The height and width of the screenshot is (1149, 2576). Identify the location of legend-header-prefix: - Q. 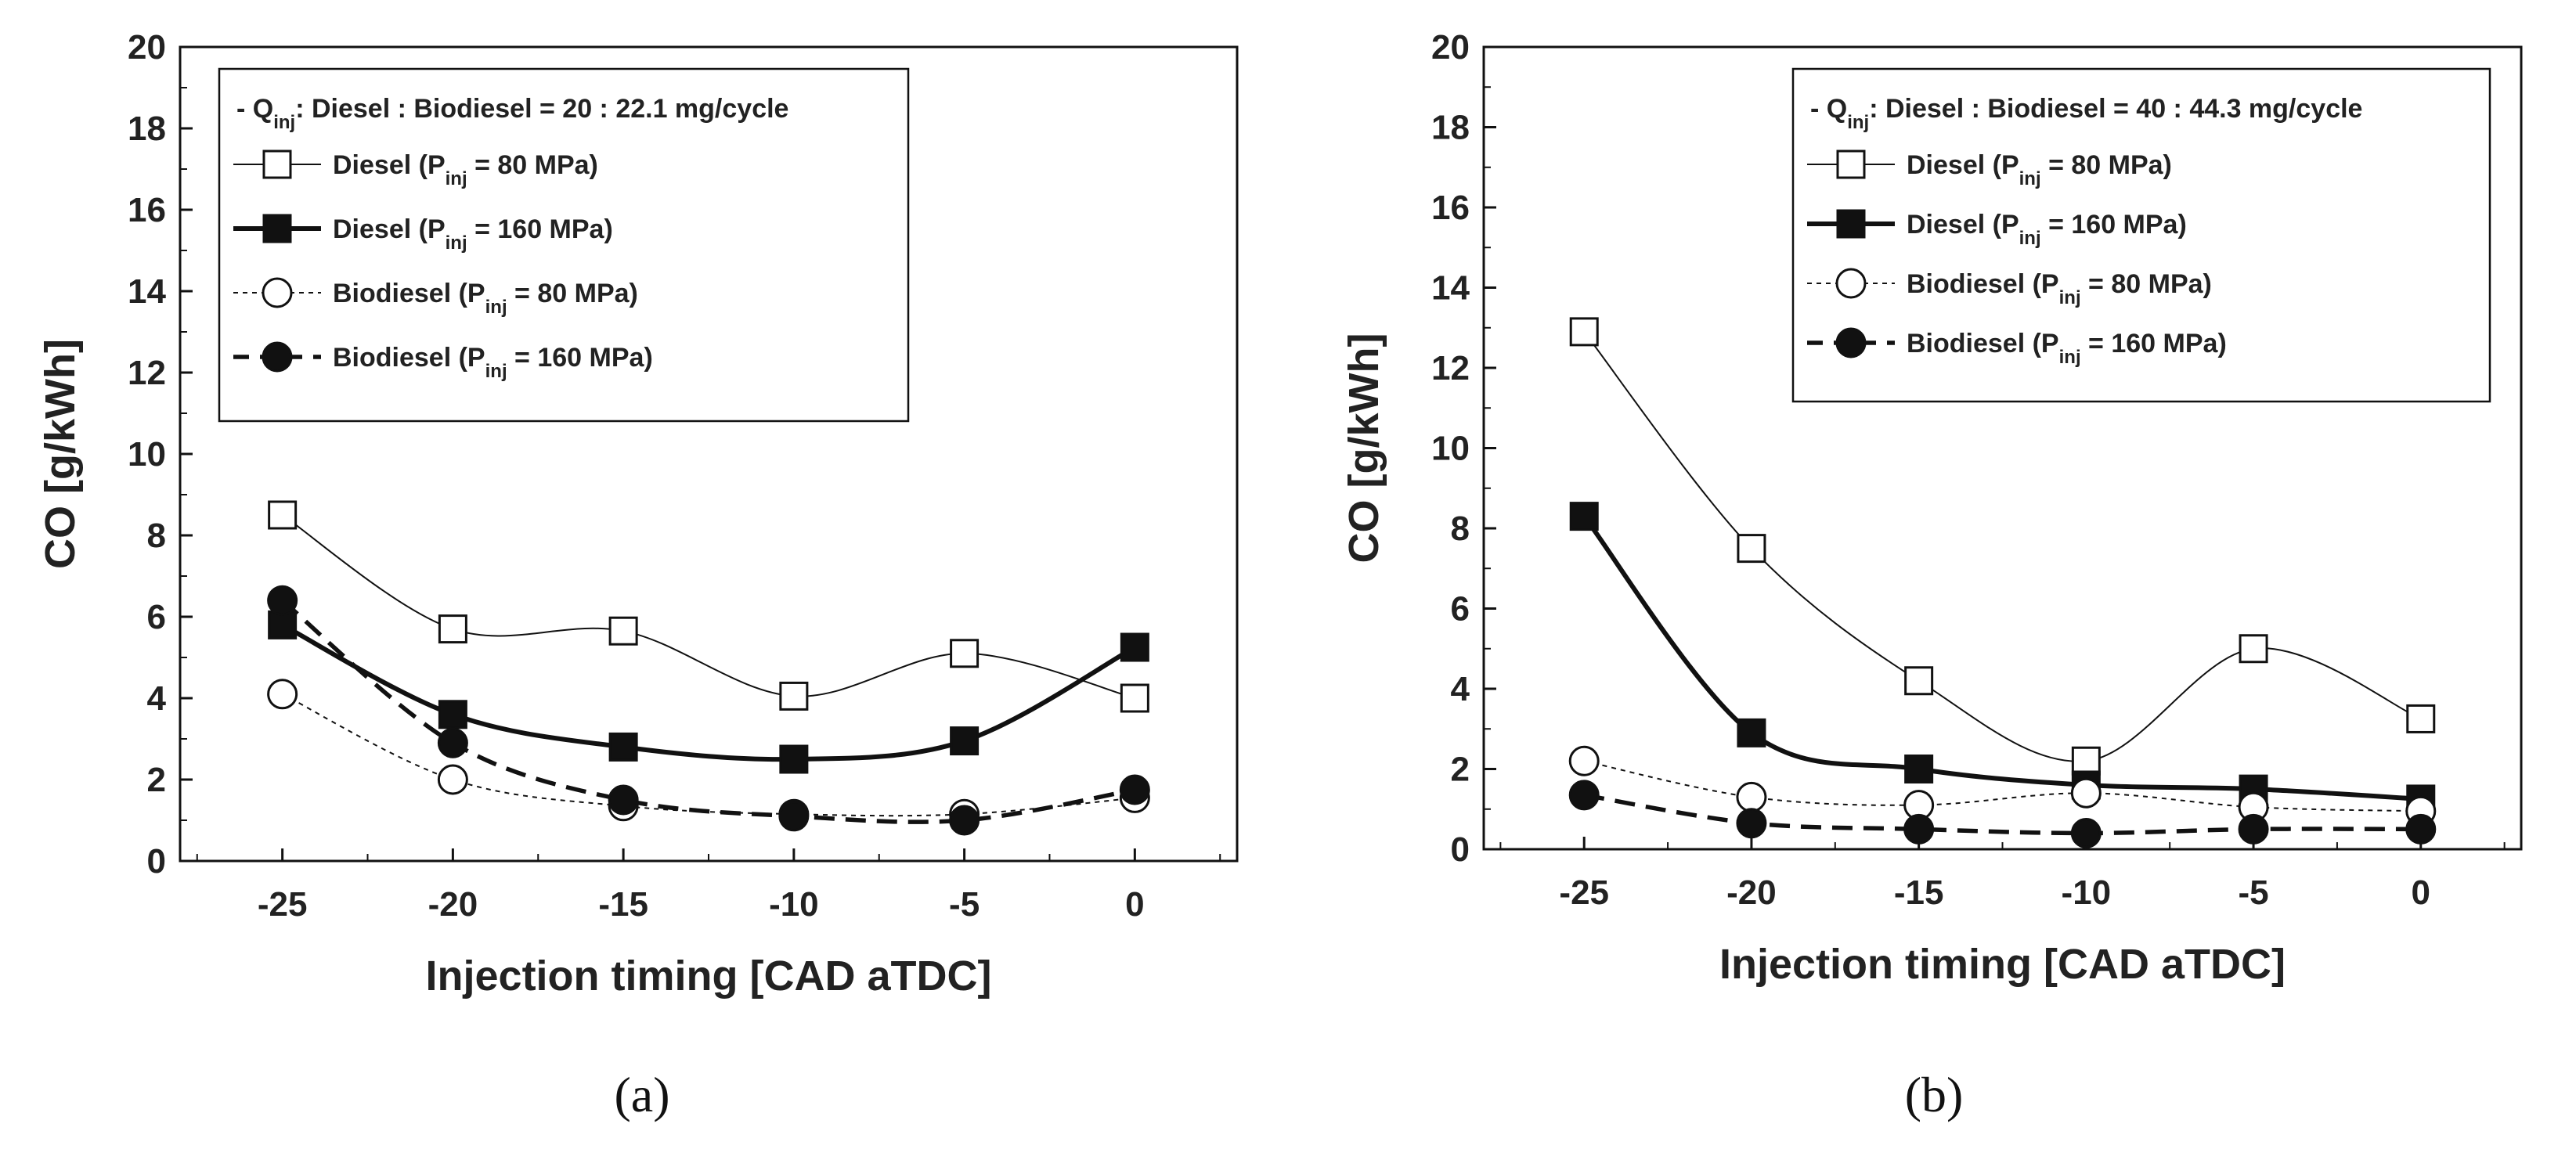
(255, 109).